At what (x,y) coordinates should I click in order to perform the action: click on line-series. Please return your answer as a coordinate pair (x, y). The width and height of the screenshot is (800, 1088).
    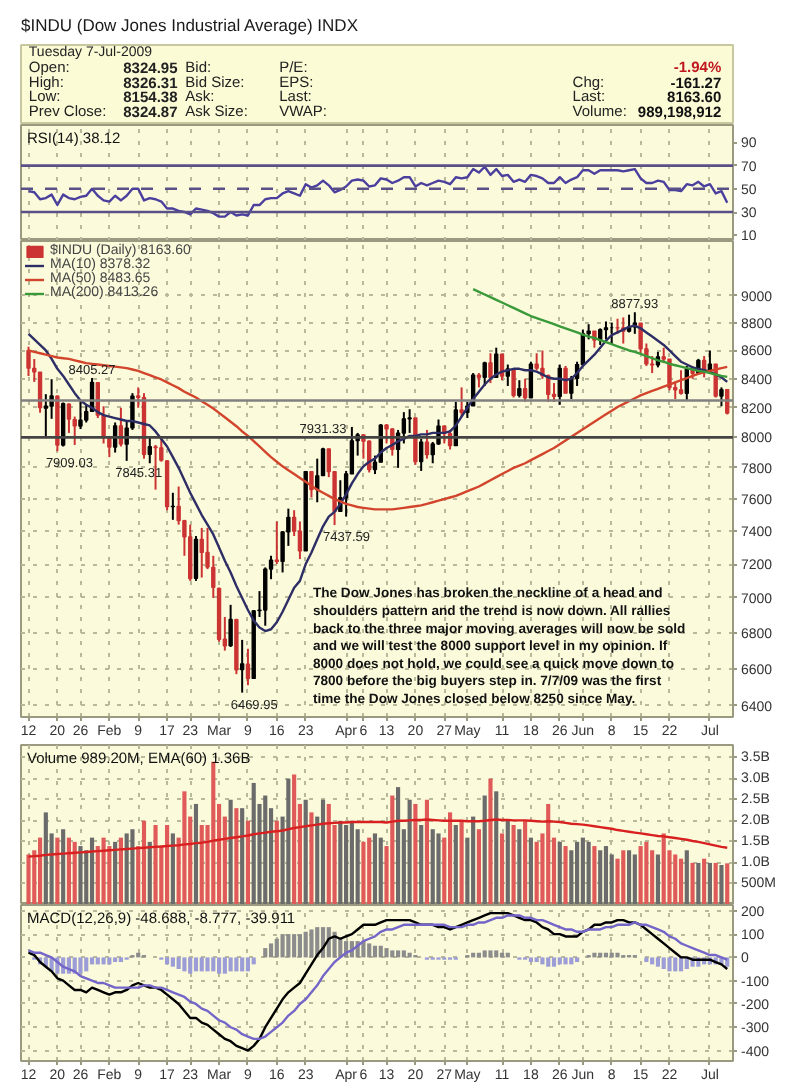
    Looking at the image, I should click on (378, 191).